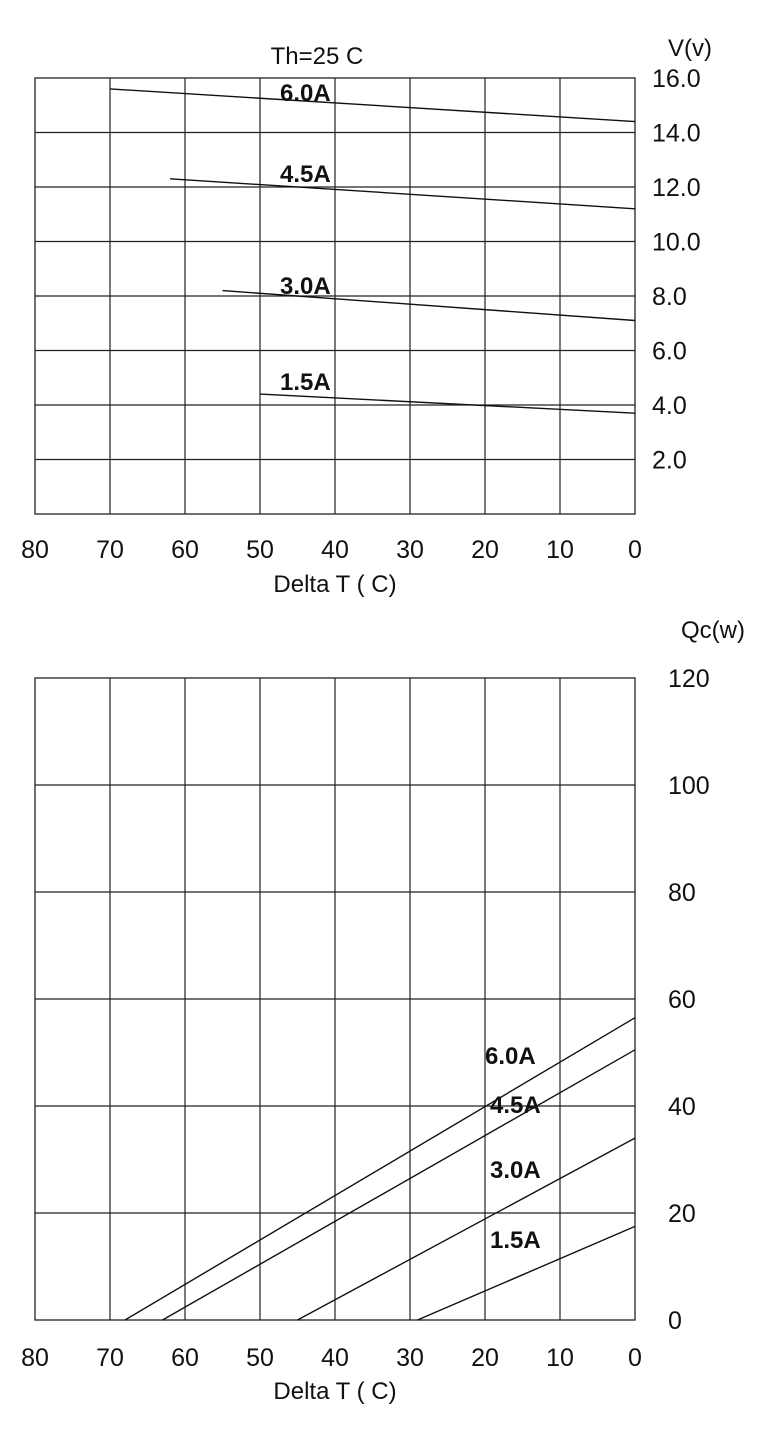 The height and width of the screenshot is (1430, 768). Describe the element at coordinates (317, 56) in the screenshot. I see `chart-title: Th=25 C` at that location.